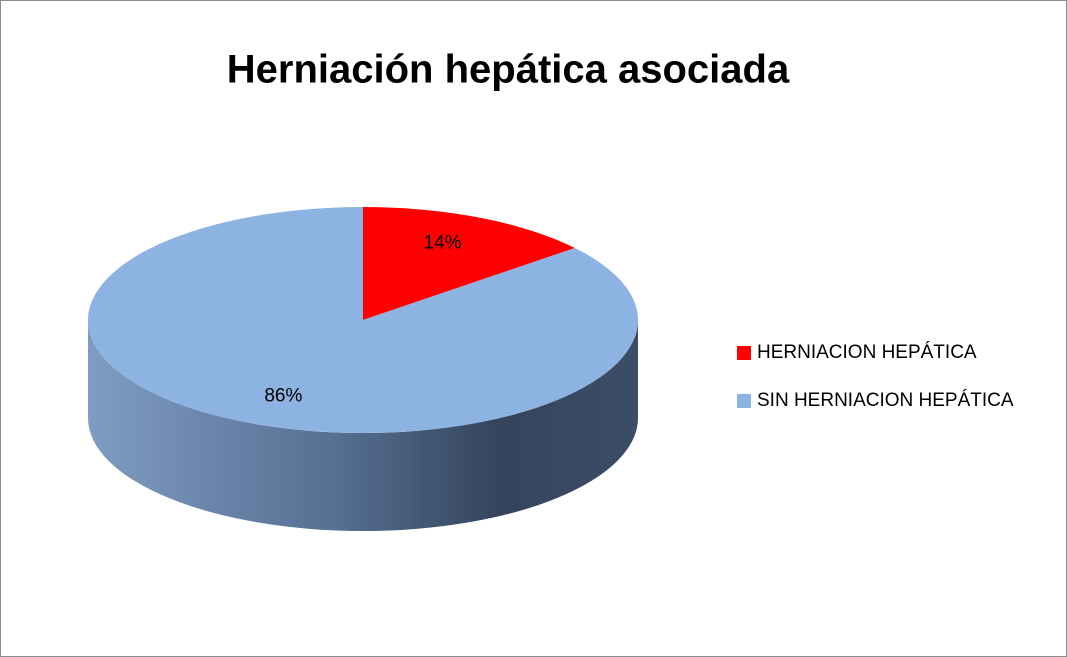  I want to click on legend-label: SIN HERNIACION HEPÁTICA, so click(885, 400).